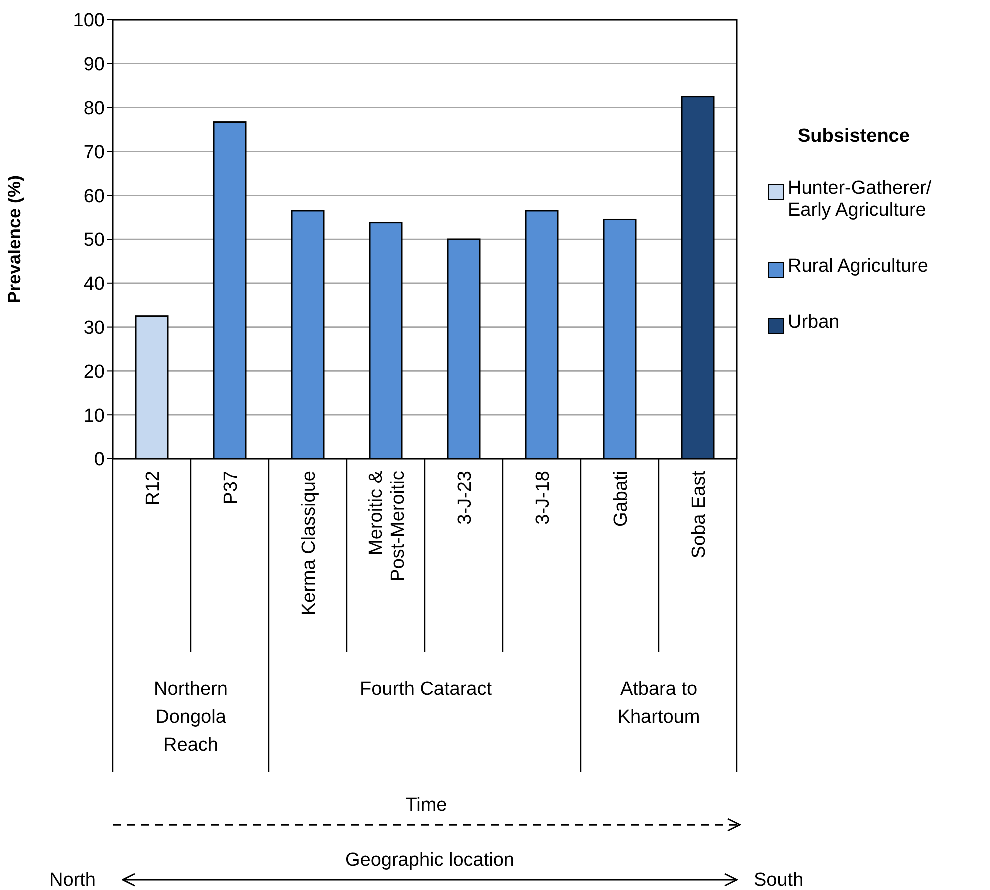 The image size is (990, 890). Describe the element at coordinates (89, 21) in the screenshot. I see `y-tick-label: 100` at that location.